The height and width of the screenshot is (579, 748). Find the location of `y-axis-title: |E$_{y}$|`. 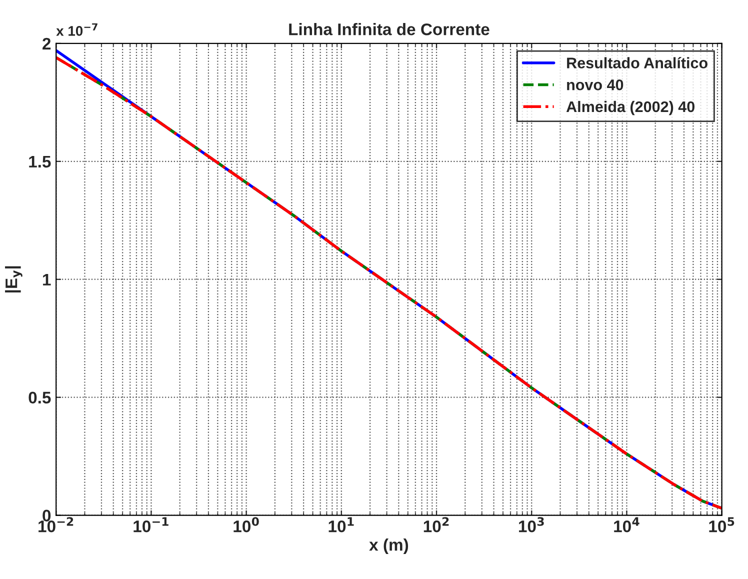

y-axis-title: |E$_{y}$| is located at coordinates (13, 279).